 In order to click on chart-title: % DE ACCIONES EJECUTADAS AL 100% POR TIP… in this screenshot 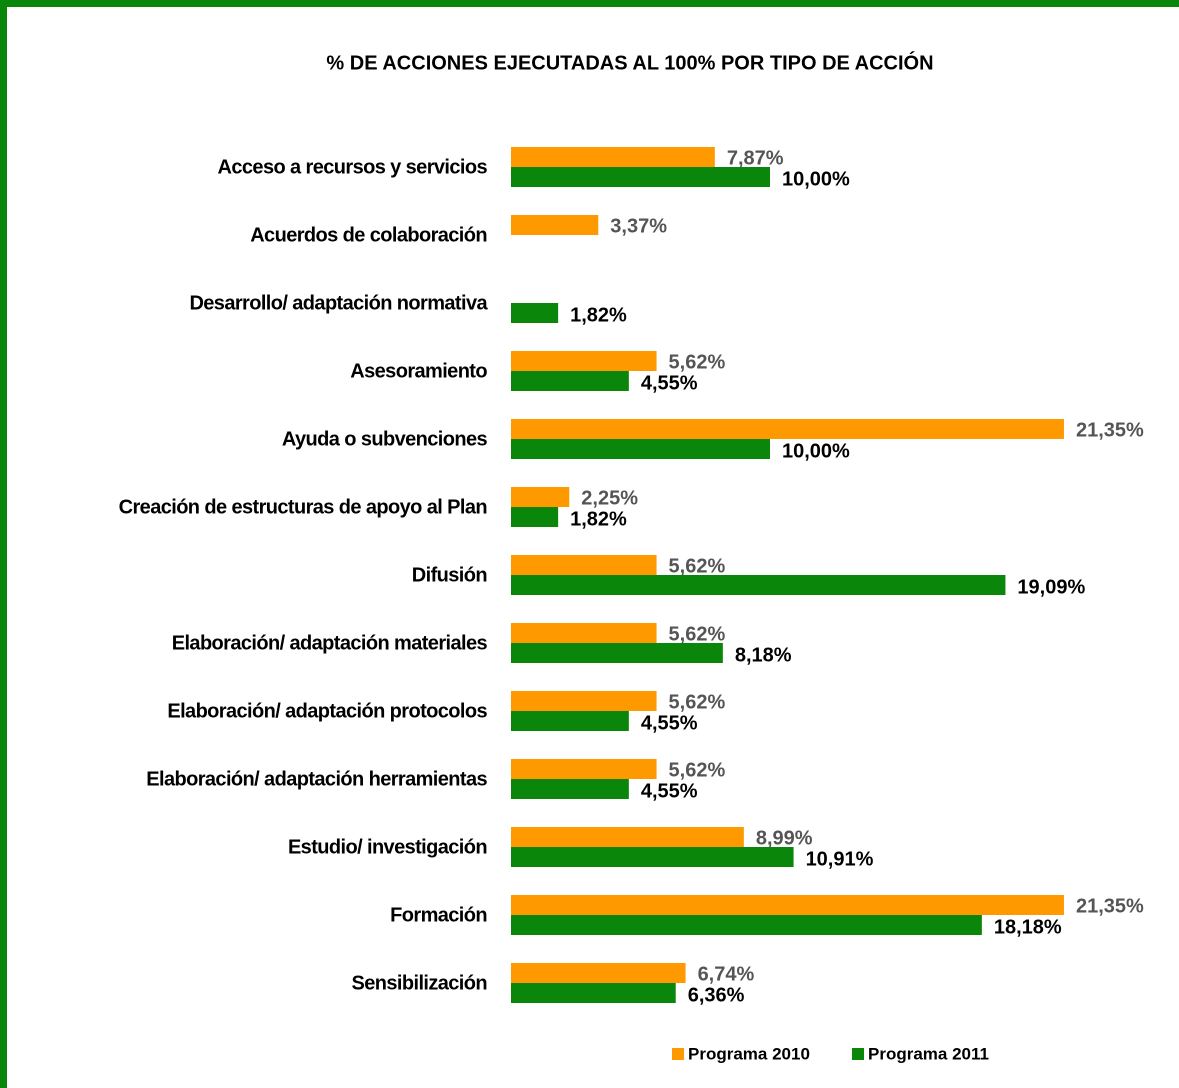, I will do `click(629, 62)`.